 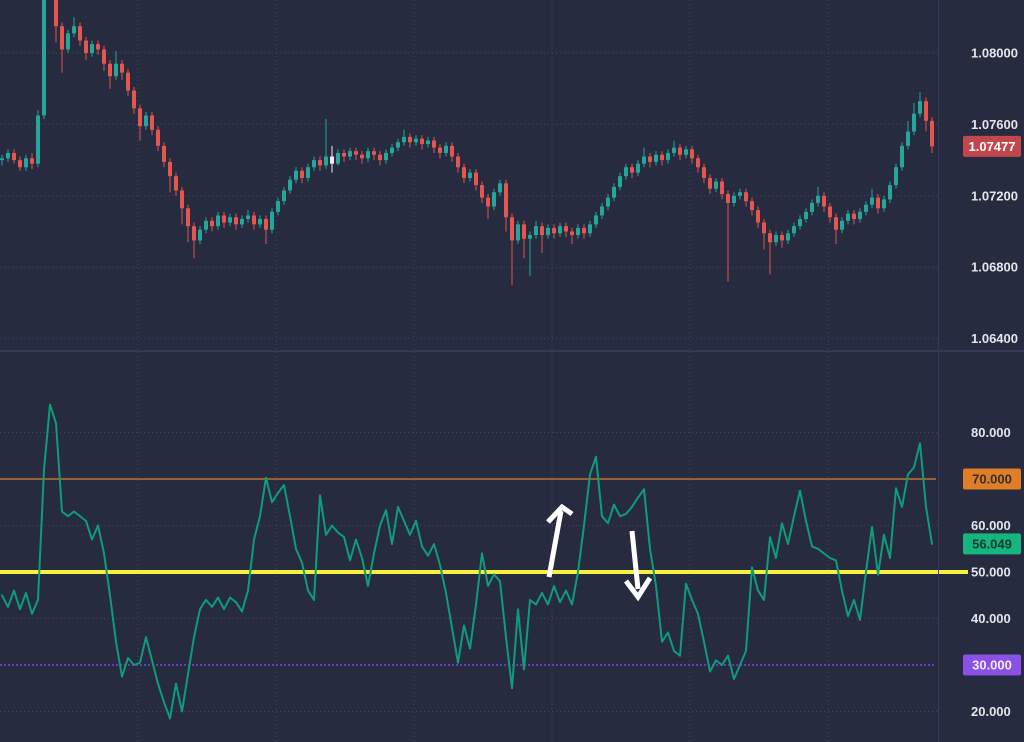 I want to click on up-arrow-shaft, so click(x=555, y=544).